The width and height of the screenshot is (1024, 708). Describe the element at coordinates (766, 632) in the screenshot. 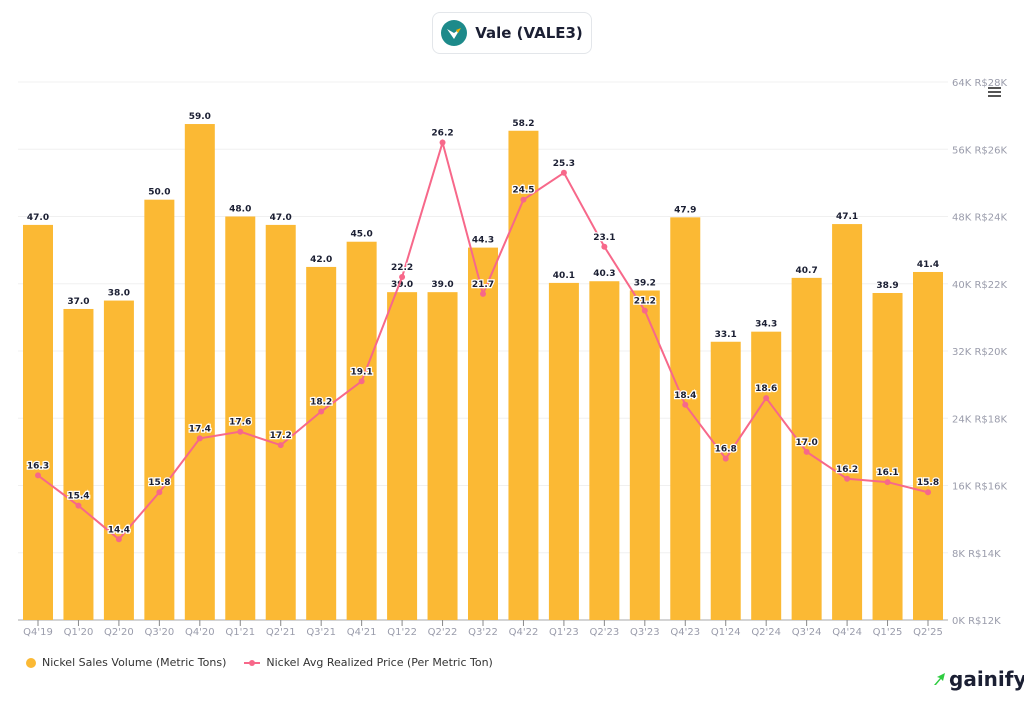

I see `x-tick-label: Q2'24` at that location.